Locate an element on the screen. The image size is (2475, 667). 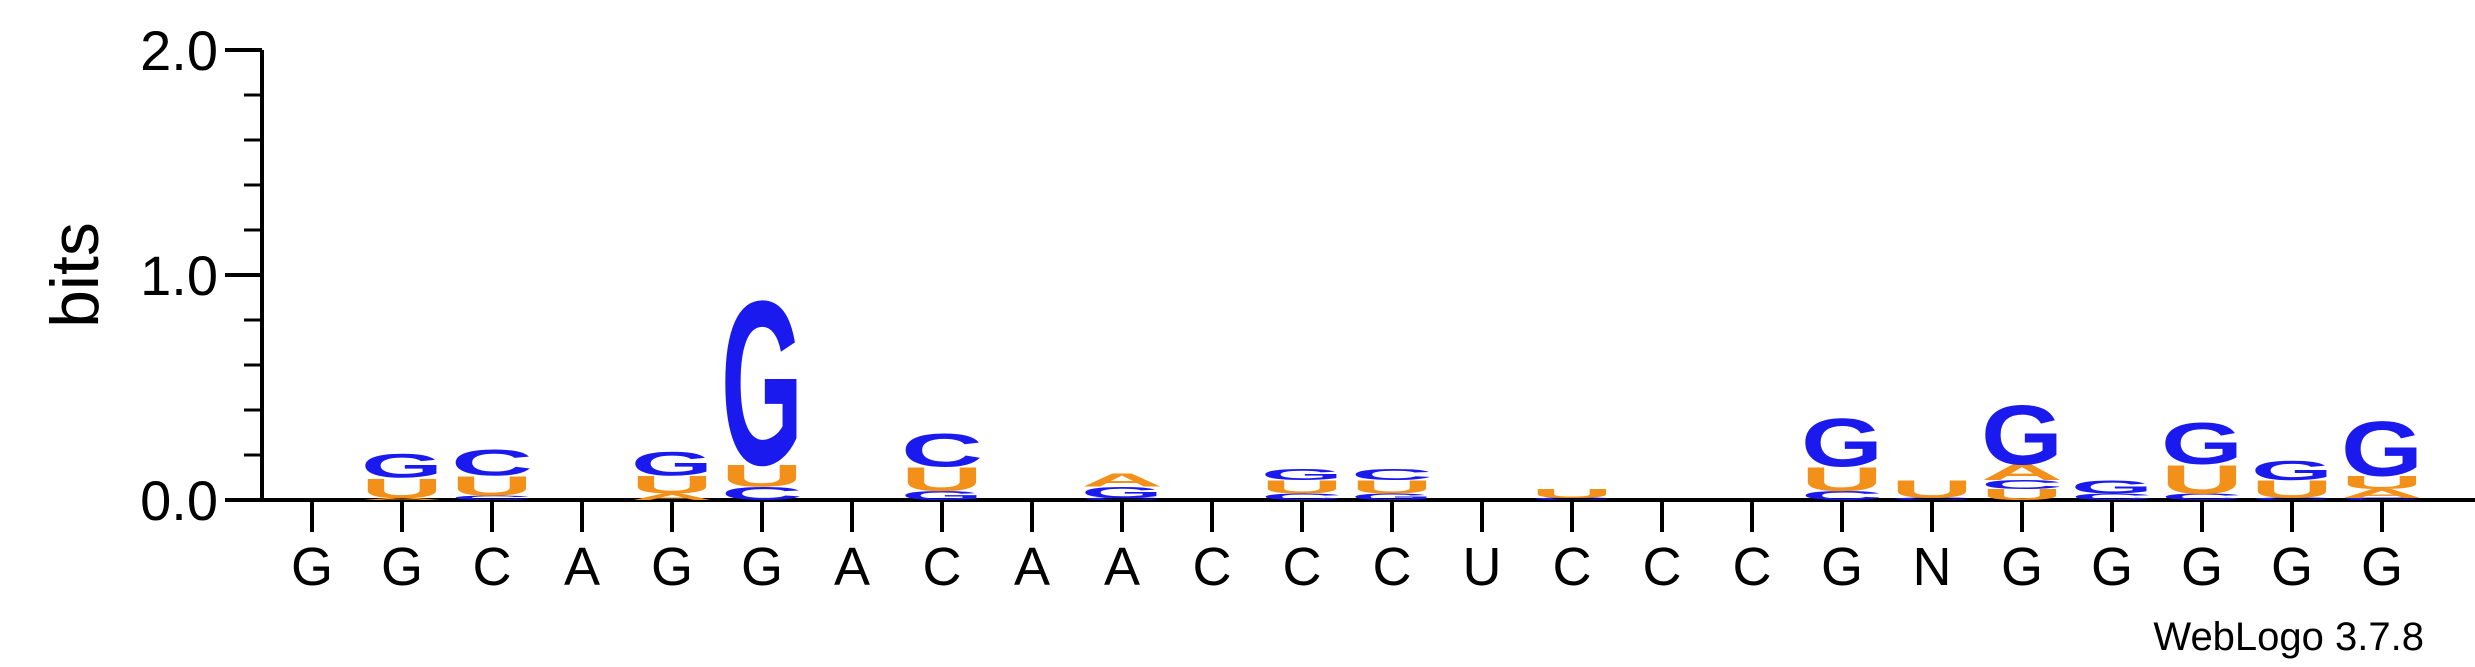
y-tick-label: 1.0 is located at coordinates (179, 275).